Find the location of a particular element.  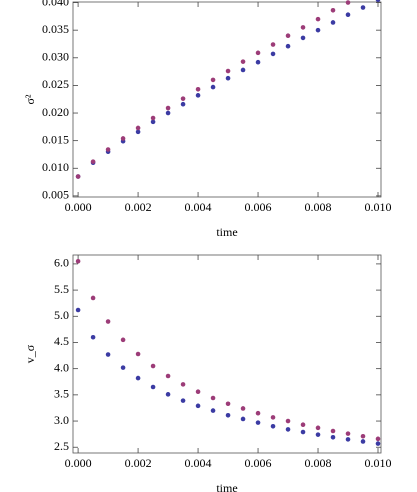

y-tick-label: 0.010 is located at coordinates (55, 167).